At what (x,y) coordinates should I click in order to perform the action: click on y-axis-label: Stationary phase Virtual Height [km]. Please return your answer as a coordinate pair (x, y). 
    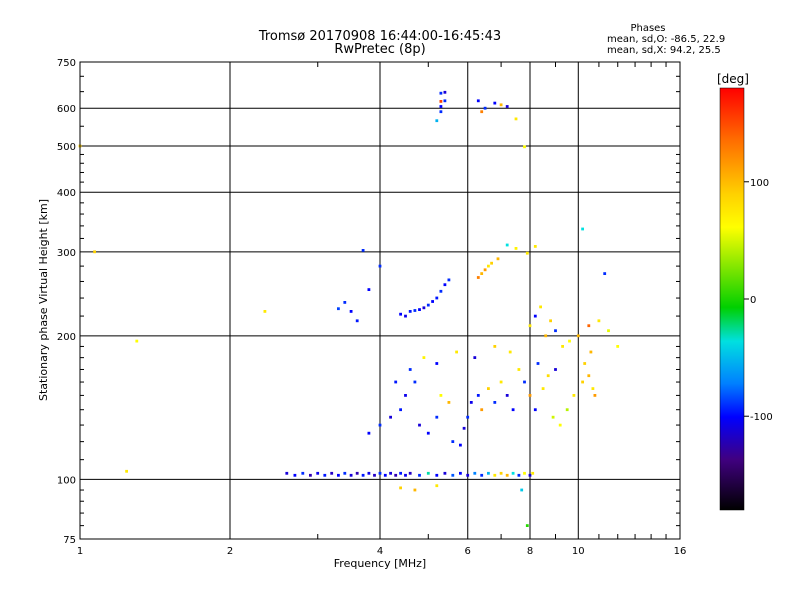
    Looking at the image, I should click on (43, 300).